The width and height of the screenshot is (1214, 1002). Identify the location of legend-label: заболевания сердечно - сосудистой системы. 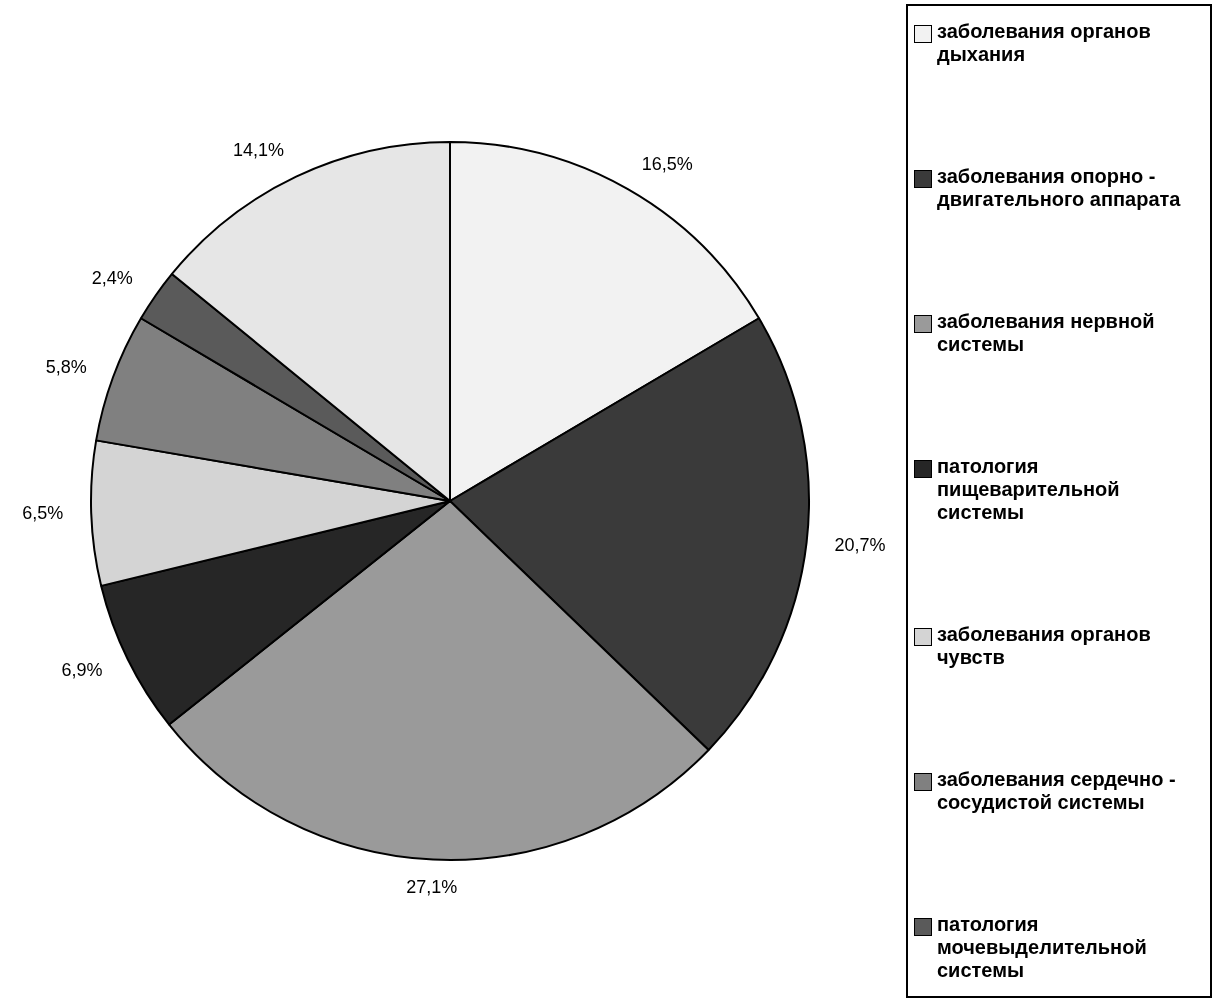
(1057, 791).